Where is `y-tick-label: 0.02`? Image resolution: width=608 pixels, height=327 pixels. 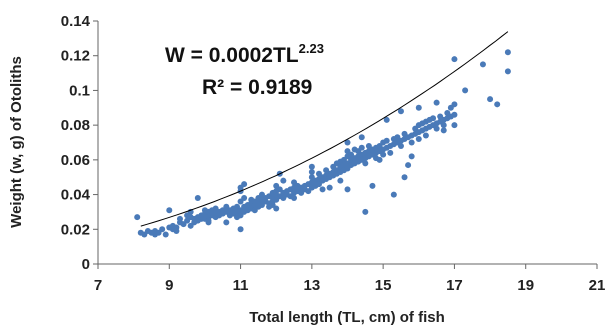
y-tick-label: 0.02 is located at coordinates (75, 229).